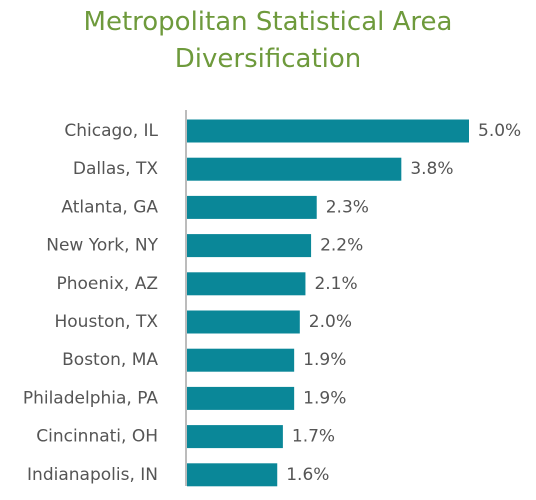 This screenshot has width=536, height=500. What do you see at coordinates (268, 22) in the screenshot?
I see `chart-title-line-1: Metropolitan Statistical Area` at bounding box center [268, 22].